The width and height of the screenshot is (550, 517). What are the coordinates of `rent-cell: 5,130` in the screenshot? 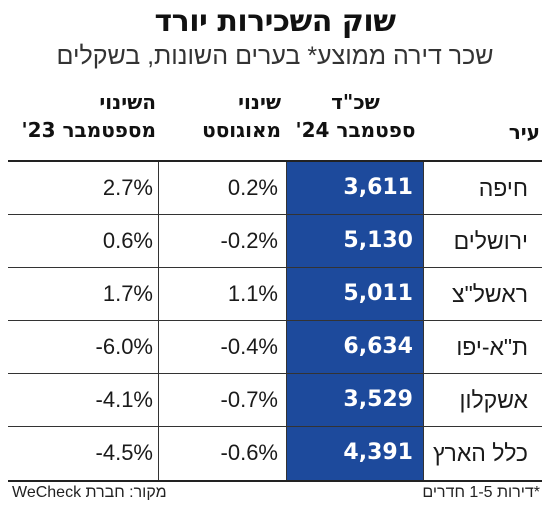 It's located at (378, 240).